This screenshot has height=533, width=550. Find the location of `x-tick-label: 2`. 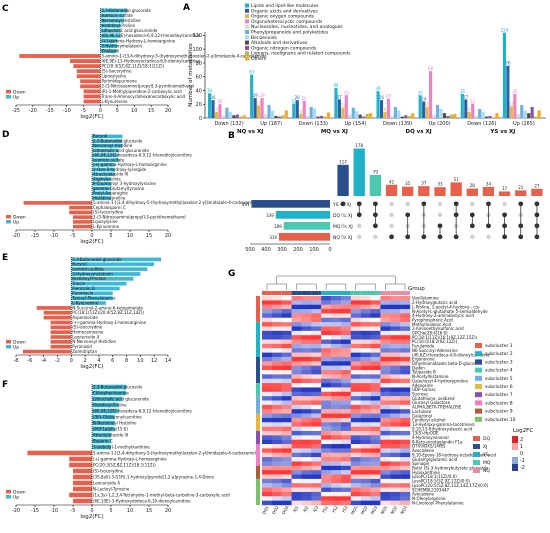

x-tick-label: 2 is located at coordinates (84, 361).